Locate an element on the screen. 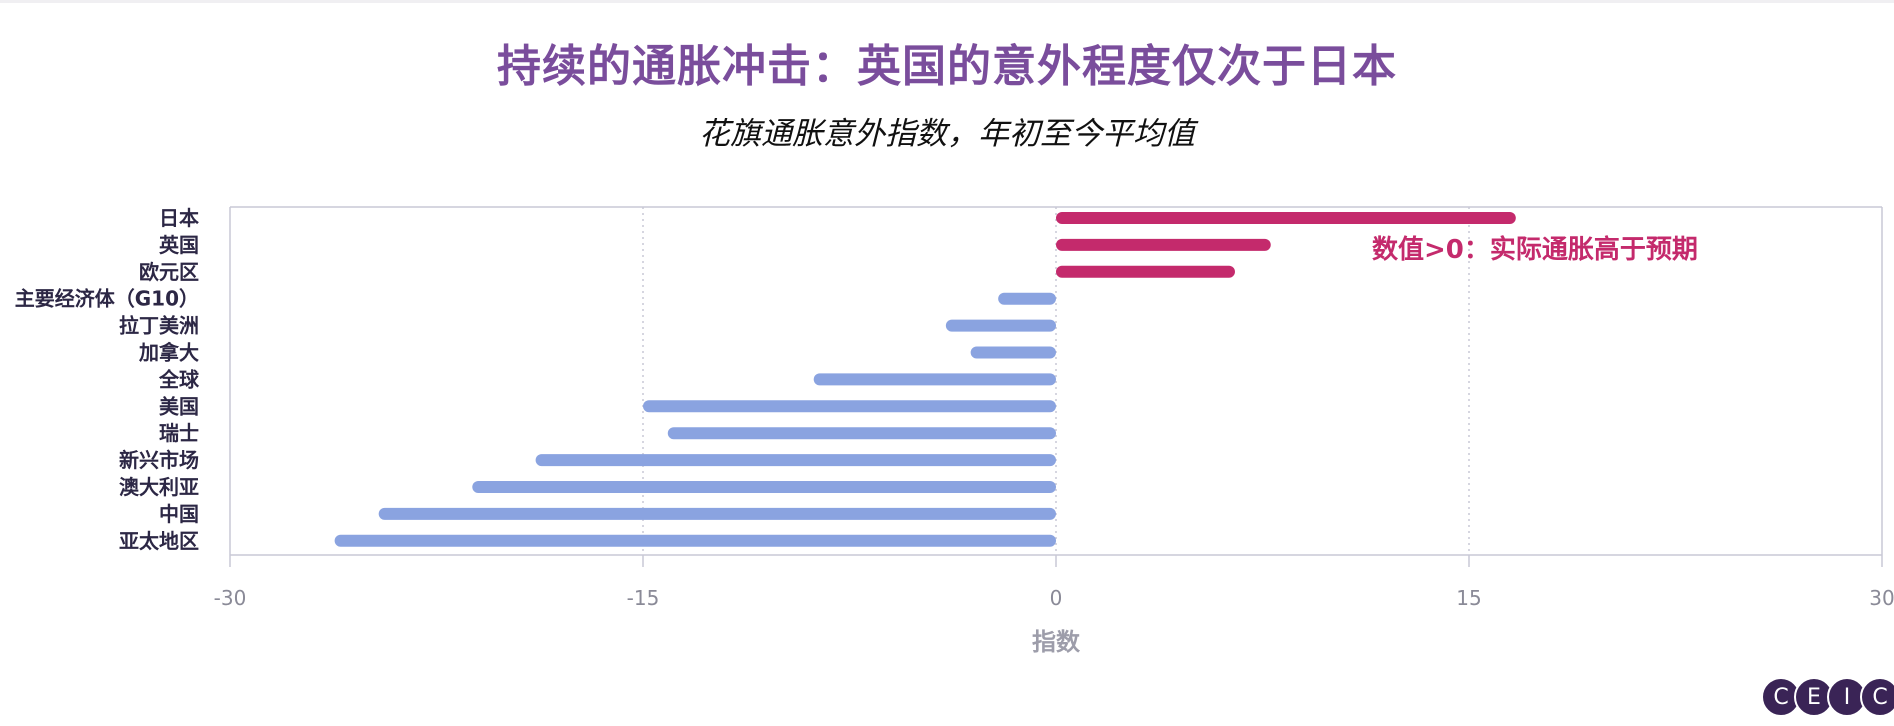 The height and width of the screenshot is (726, 1894). ceic-logo: C E I C is located at coordinates (1827, 697).